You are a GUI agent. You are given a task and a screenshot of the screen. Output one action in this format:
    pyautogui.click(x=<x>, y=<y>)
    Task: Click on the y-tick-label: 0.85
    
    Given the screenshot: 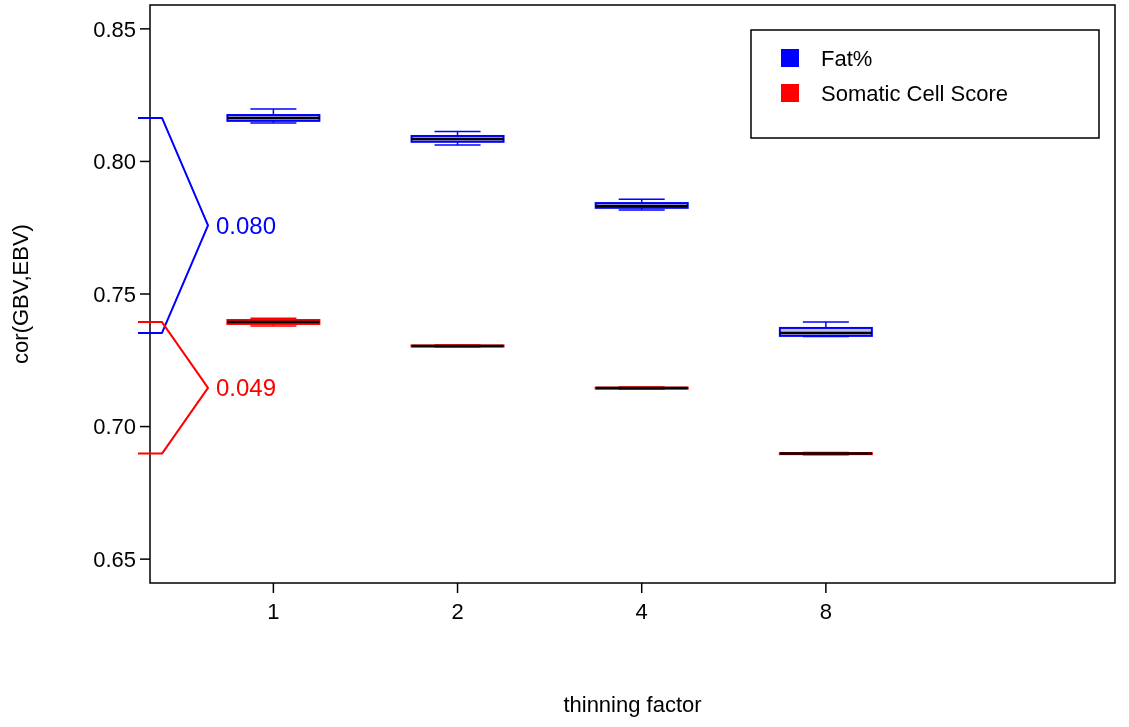 What is the action you would take?
    pyautogui.click(x=114, y=29)
    